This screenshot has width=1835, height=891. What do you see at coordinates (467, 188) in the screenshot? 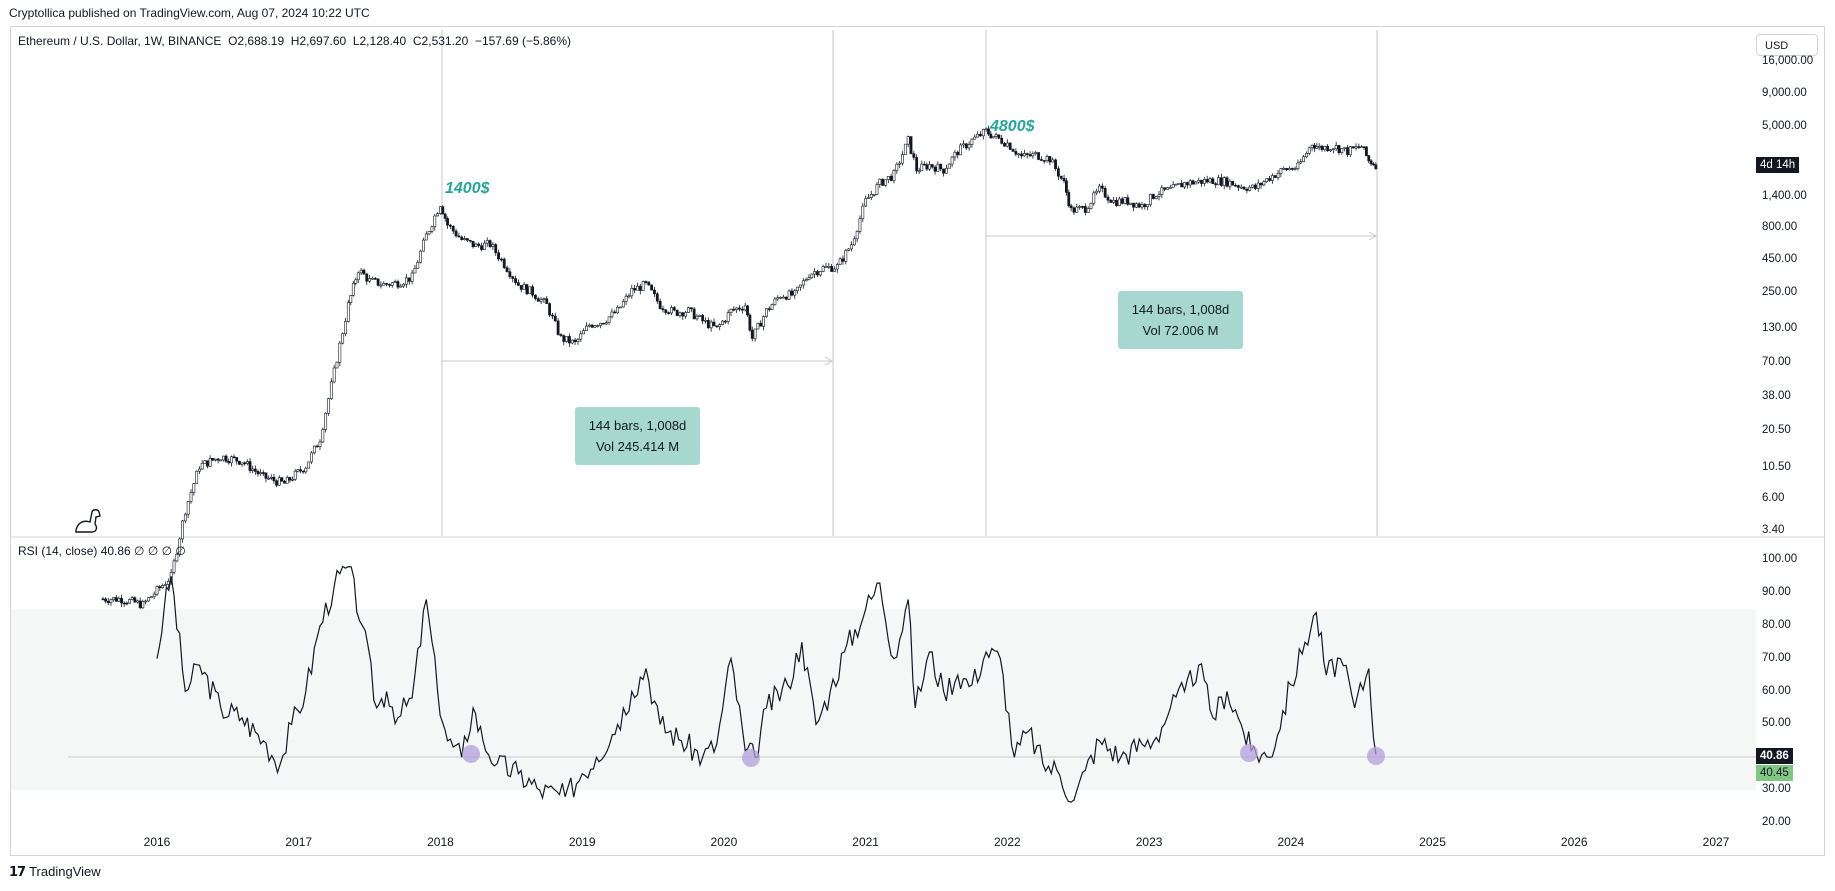
I see `peak1-label: 1400$` at bounding box center [467, 188].